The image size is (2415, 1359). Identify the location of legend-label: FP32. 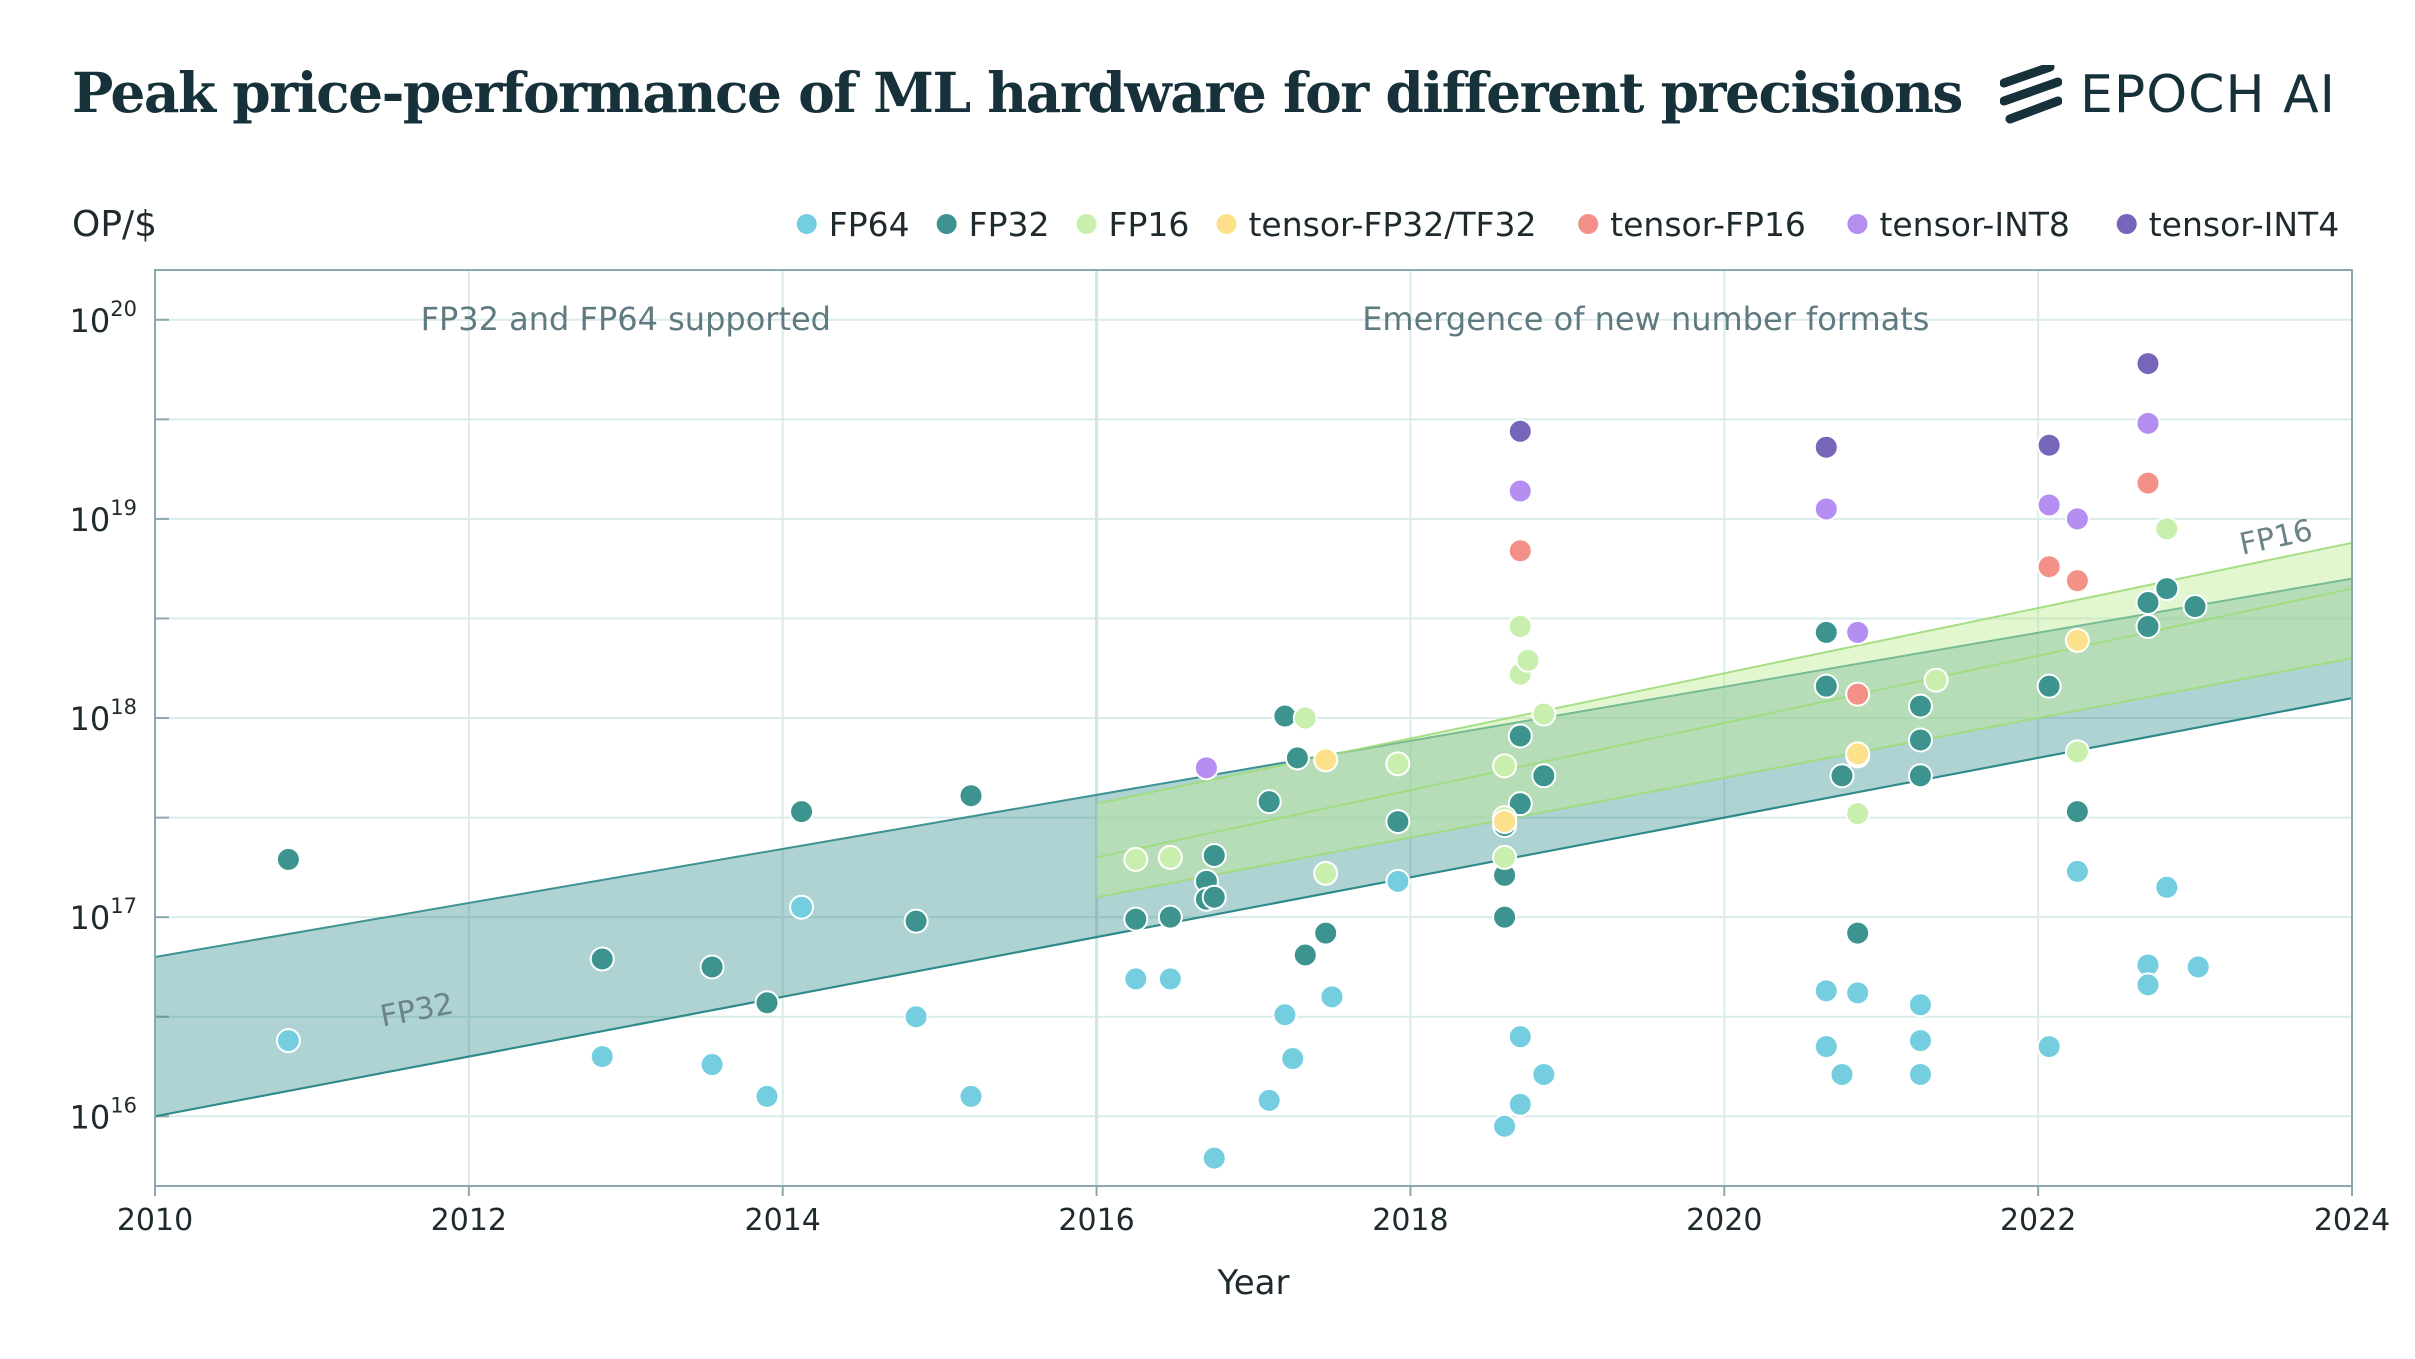
(1009, 224).